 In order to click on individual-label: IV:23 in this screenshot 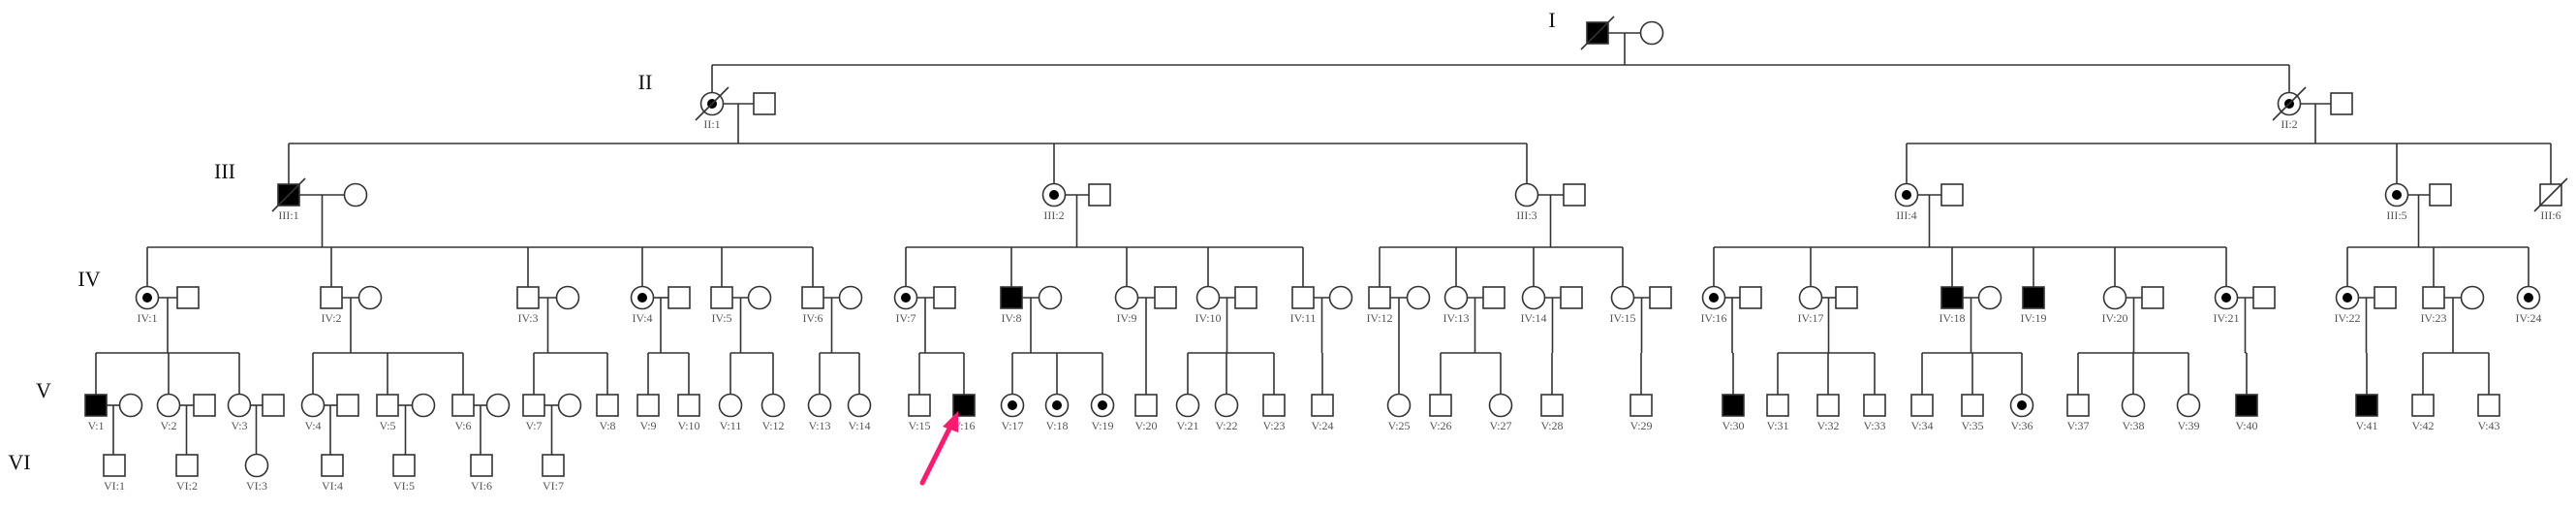, I will do `click(2433, 318)`.